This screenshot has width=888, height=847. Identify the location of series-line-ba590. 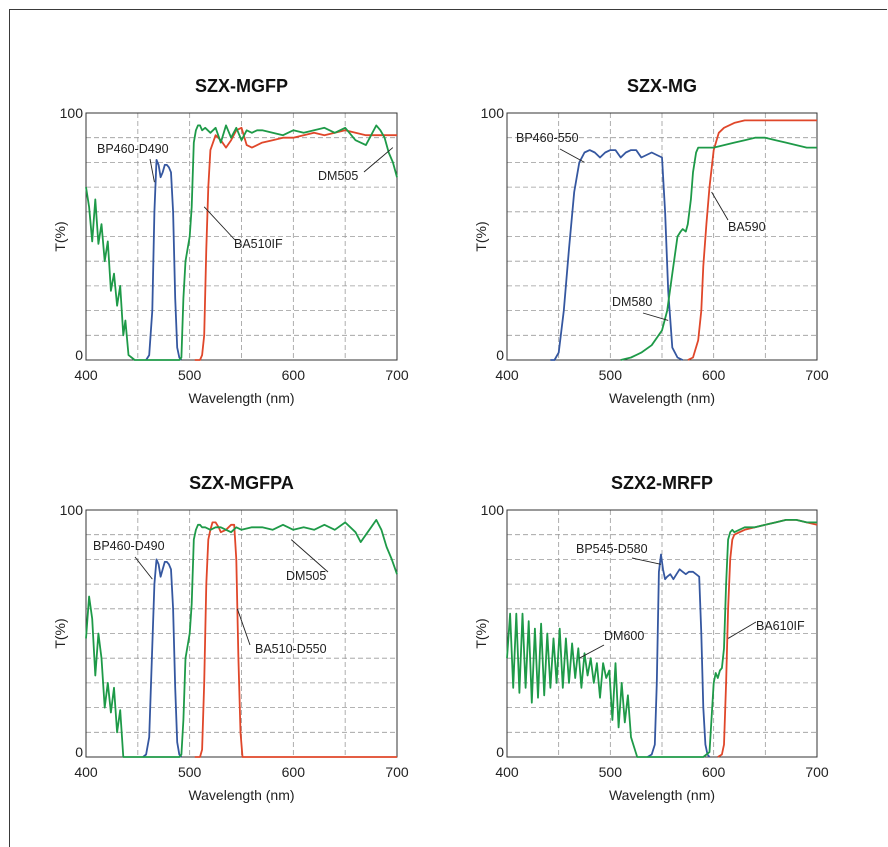
(752, 240).